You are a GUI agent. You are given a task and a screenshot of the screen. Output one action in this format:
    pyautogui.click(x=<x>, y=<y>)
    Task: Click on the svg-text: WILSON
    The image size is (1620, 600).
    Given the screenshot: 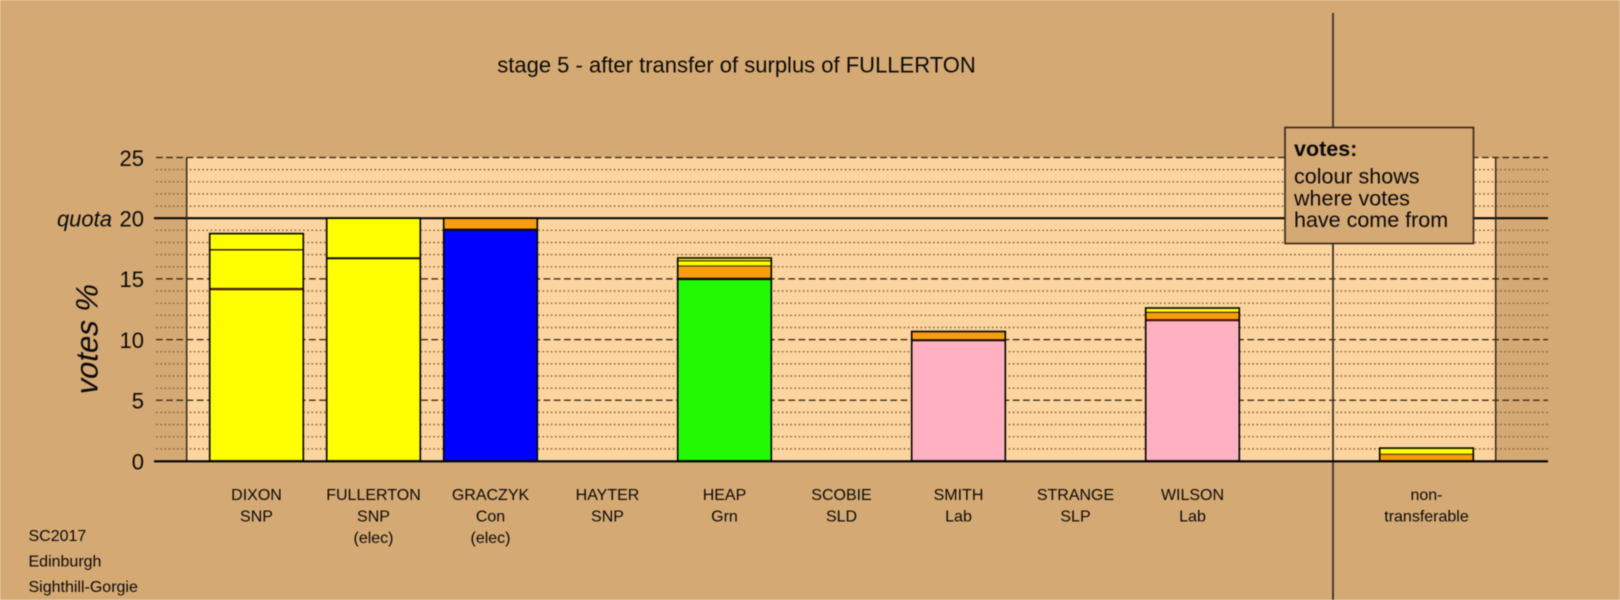 What is the action you would take?
    pyautogui.click(x=1192, y=495)
    